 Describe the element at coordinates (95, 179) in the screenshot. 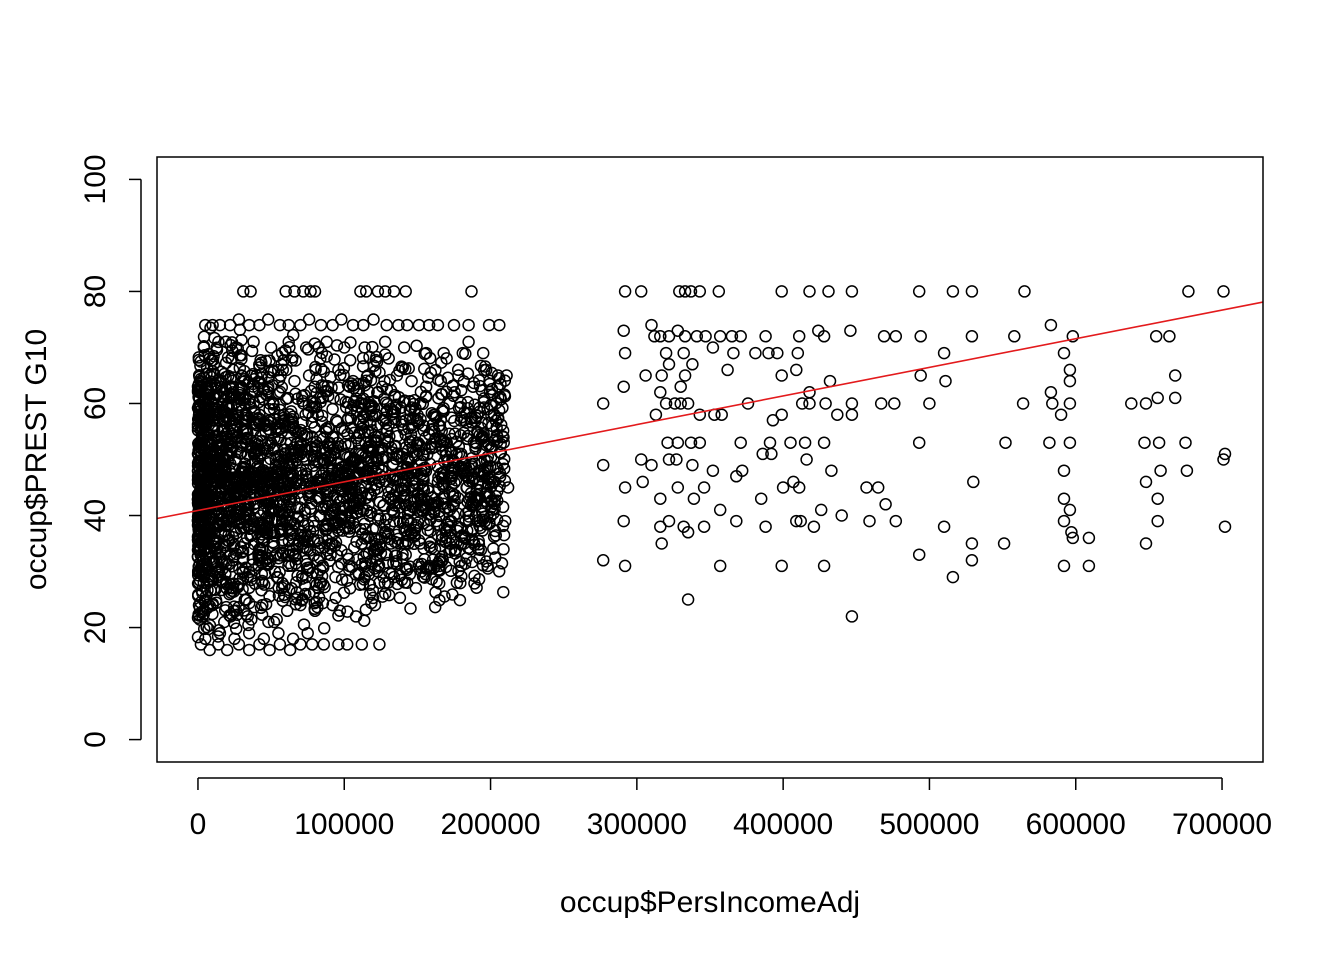

I see `y-tick-label: 100` at that location.